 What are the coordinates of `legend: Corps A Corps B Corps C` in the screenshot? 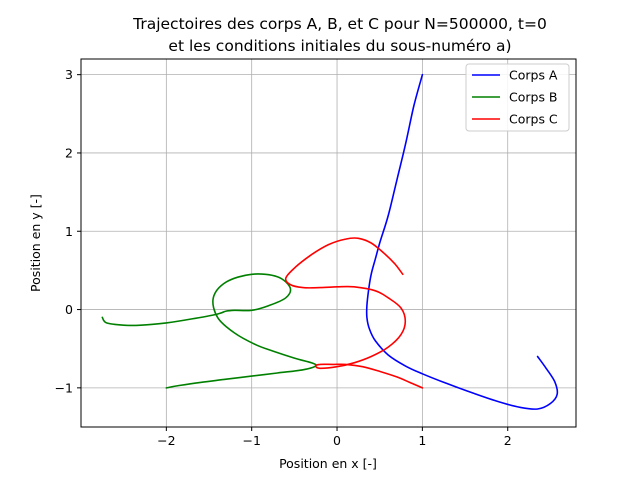 It's located at (517, 97).